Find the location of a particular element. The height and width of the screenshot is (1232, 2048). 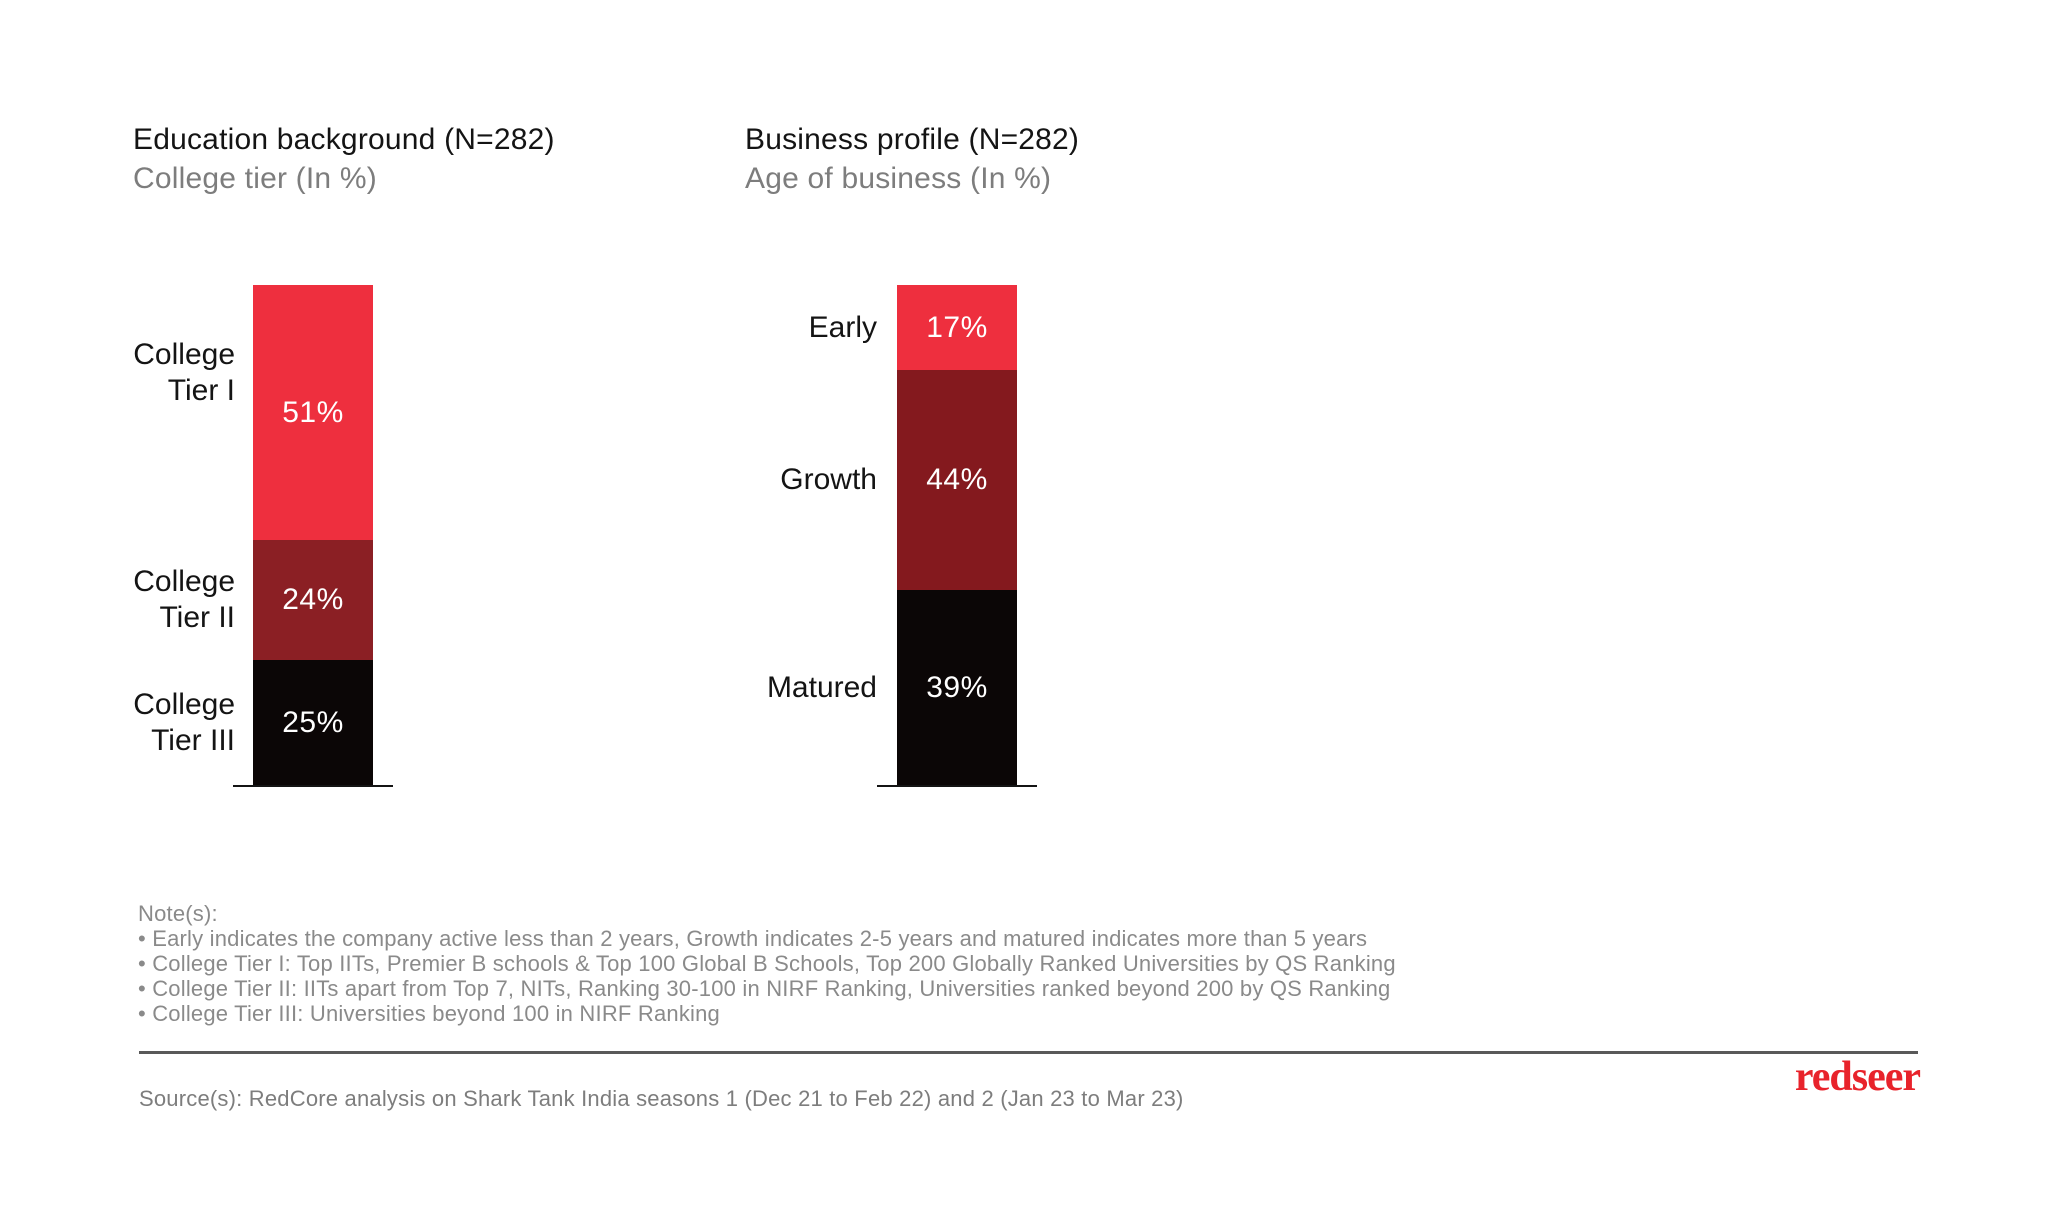

category-label-matured: Matured is located at coordinates (821, 687).